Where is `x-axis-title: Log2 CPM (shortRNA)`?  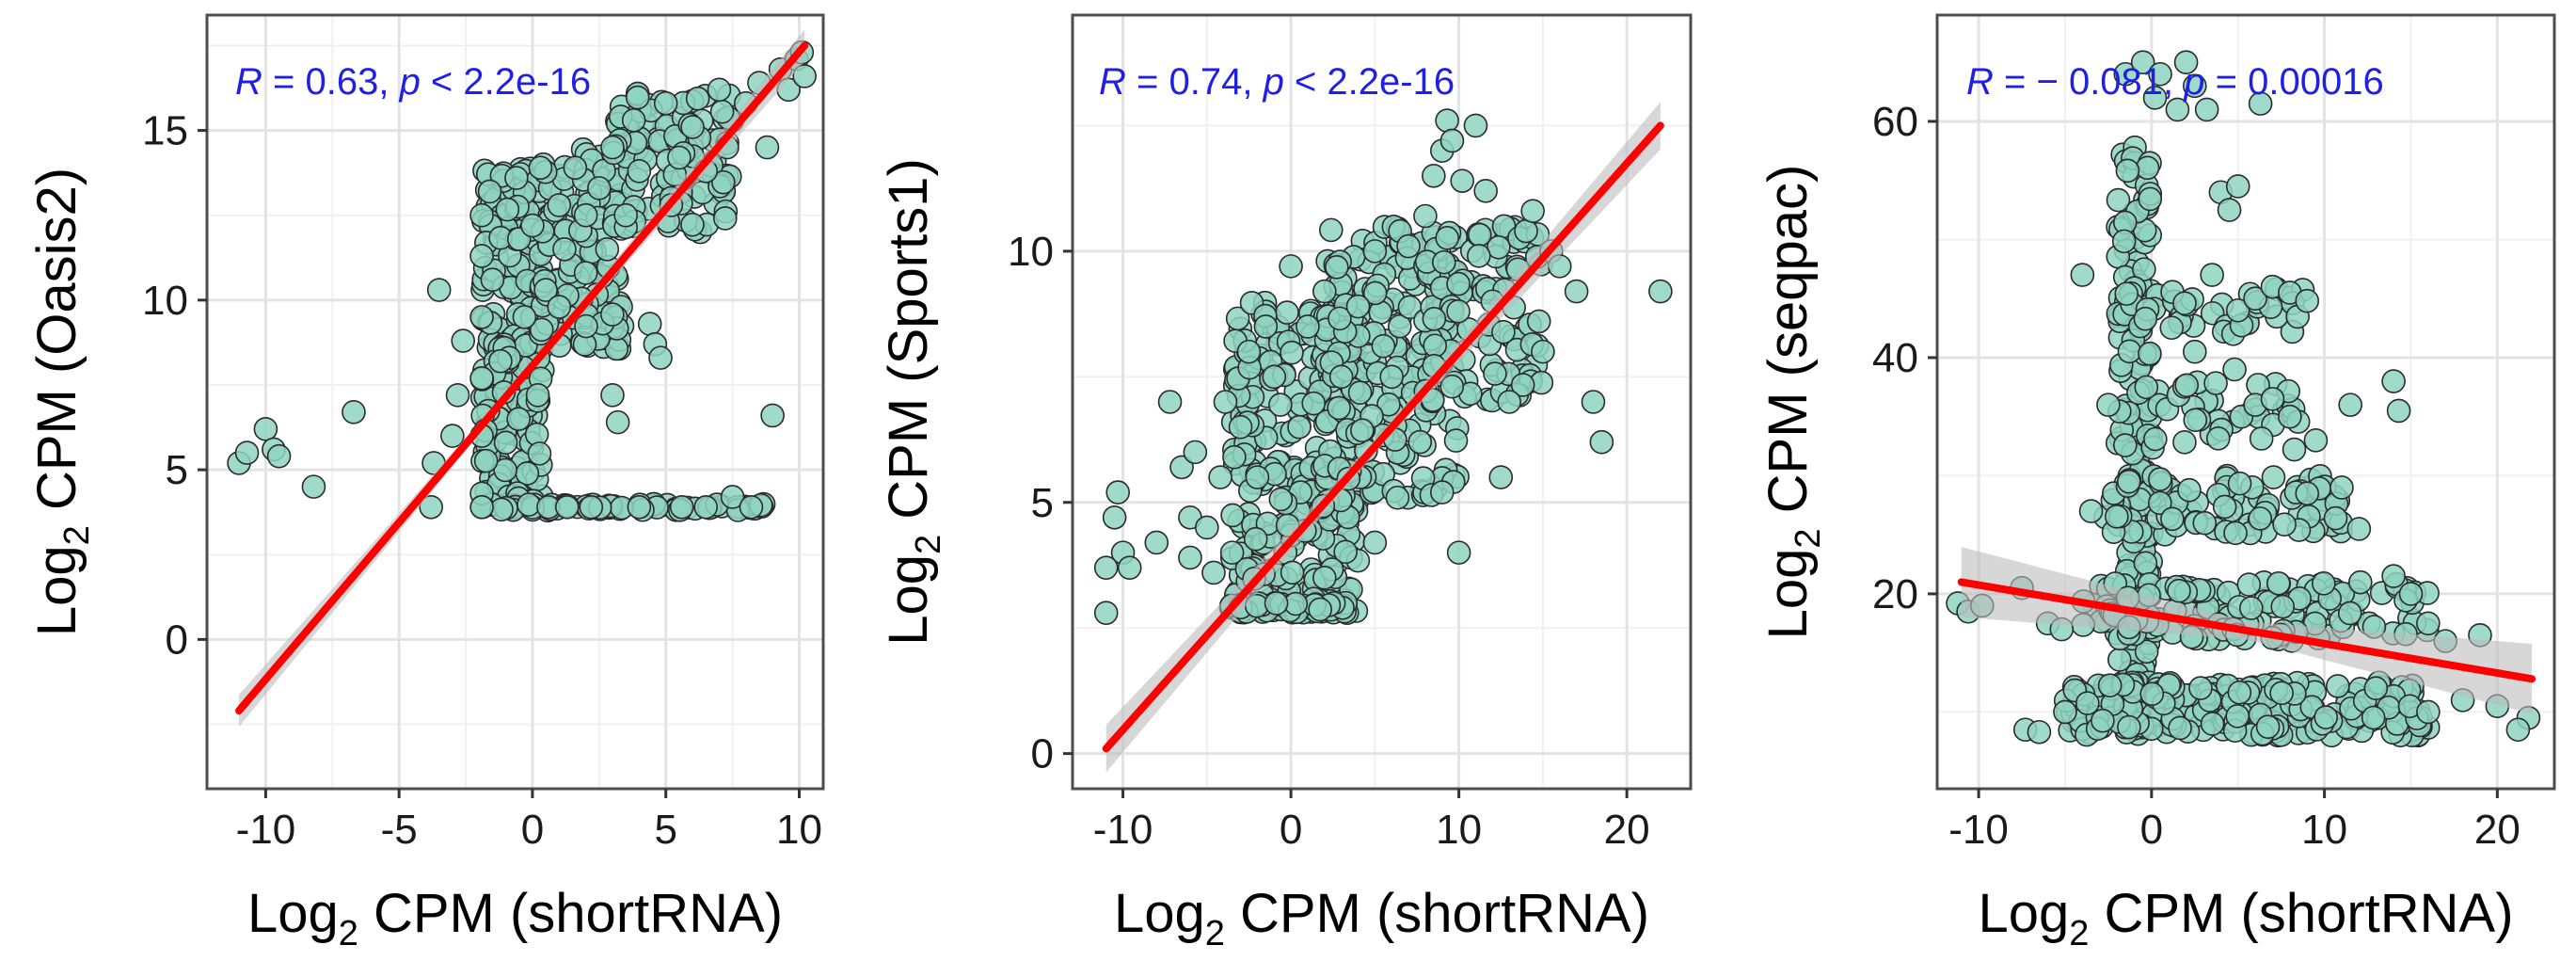
x-axis-title: Log2 CPM (shortRNA) is located at coordinates (515, 918).